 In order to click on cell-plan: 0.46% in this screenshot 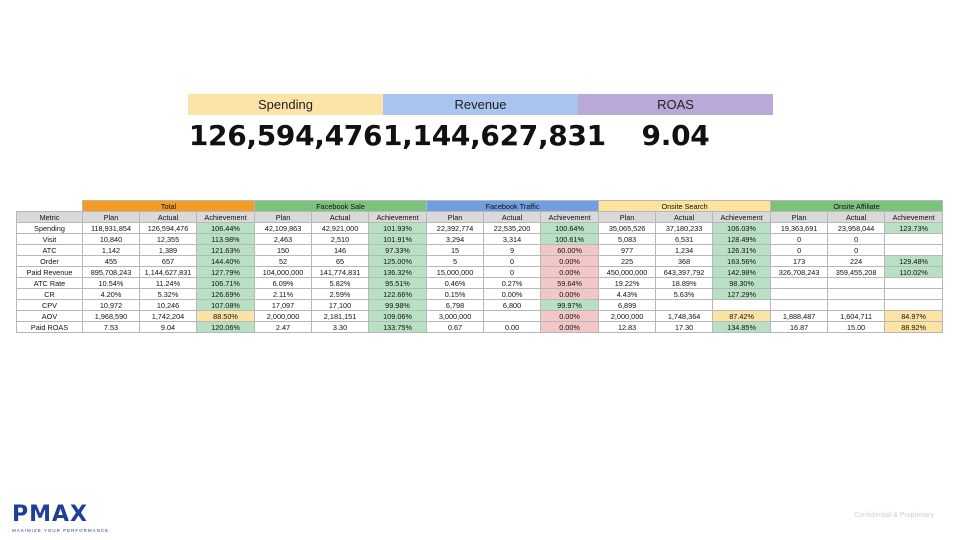, I will do `click(455, 283)`.